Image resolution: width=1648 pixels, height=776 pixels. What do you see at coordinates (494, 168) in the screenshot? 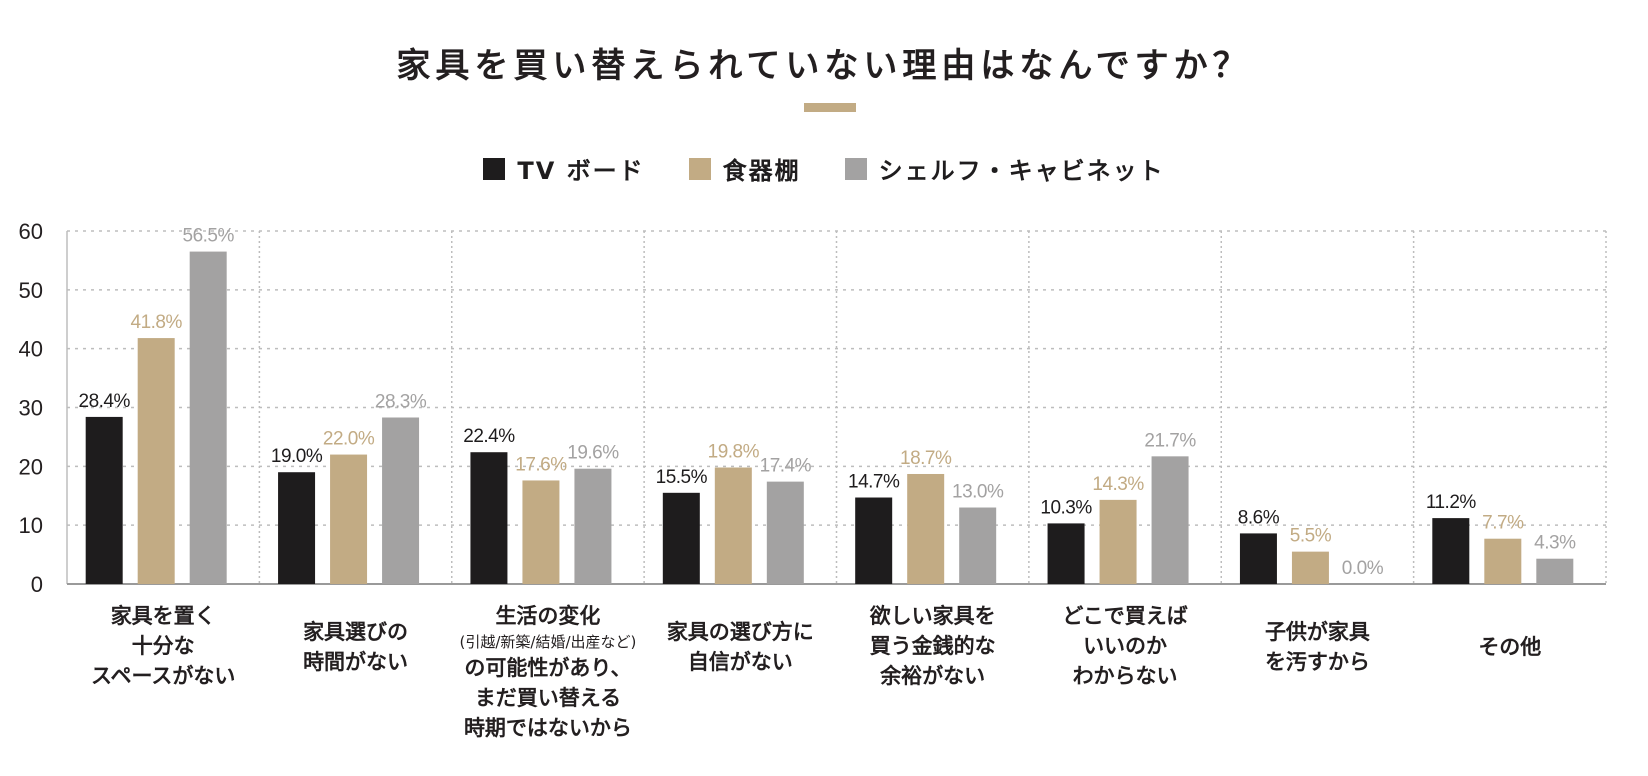
I see `legend-swatch-tv` at bounding box center [494, 168].